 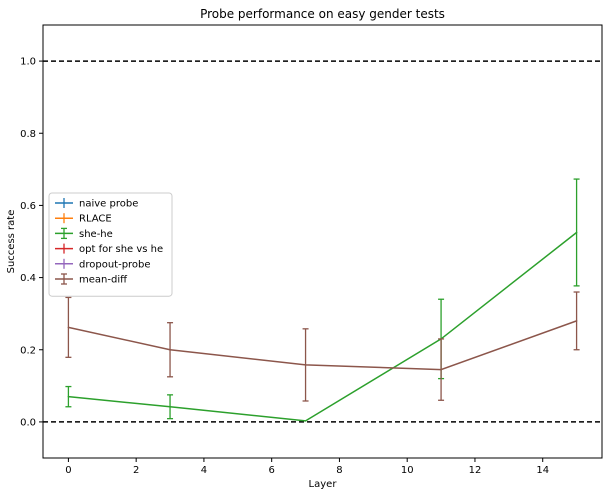 What do you see at coordinates (28, 206) in the screenshot?
I see `y-tick-label: 0.6` at bounding box center [28, 206].